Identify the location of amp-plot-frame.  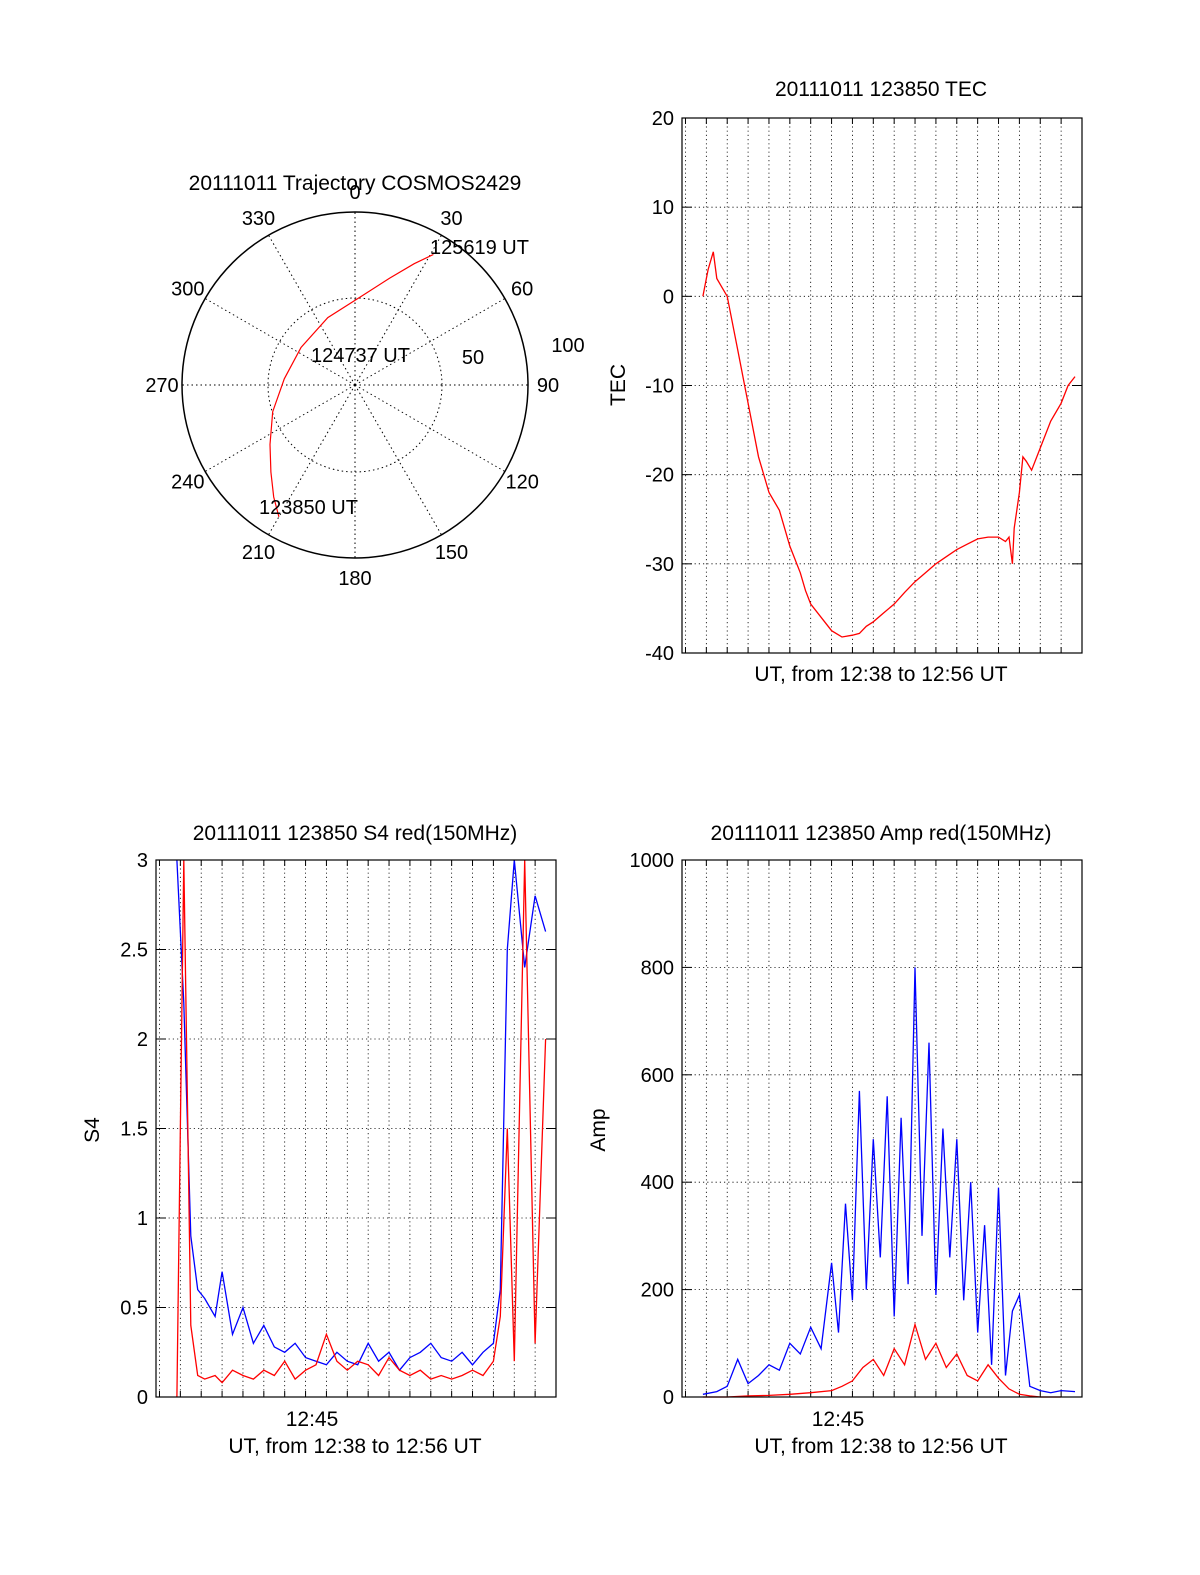
(882, 1128).